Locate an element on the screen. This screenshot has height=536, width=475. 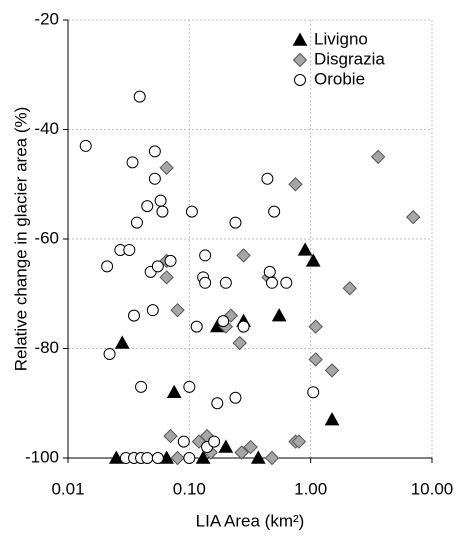
x-tick-label: 1.00 is located at coordinates (310, 488).